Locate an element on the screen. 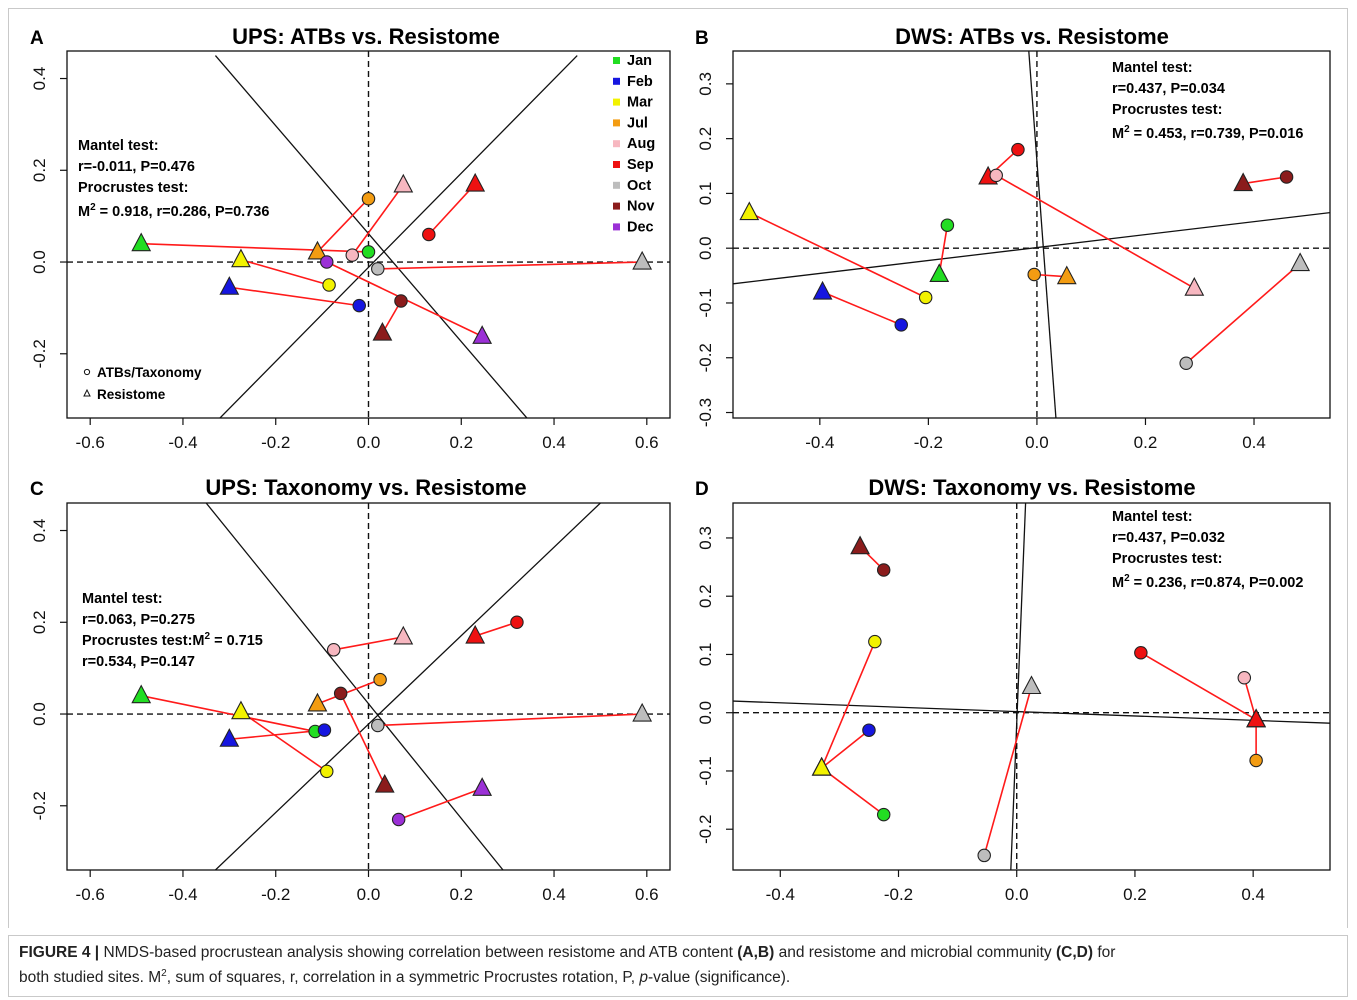 This screenshot has height=1000, width=1357. caption-part2: and resistome and microbial community is located at coordinates (915, 952).